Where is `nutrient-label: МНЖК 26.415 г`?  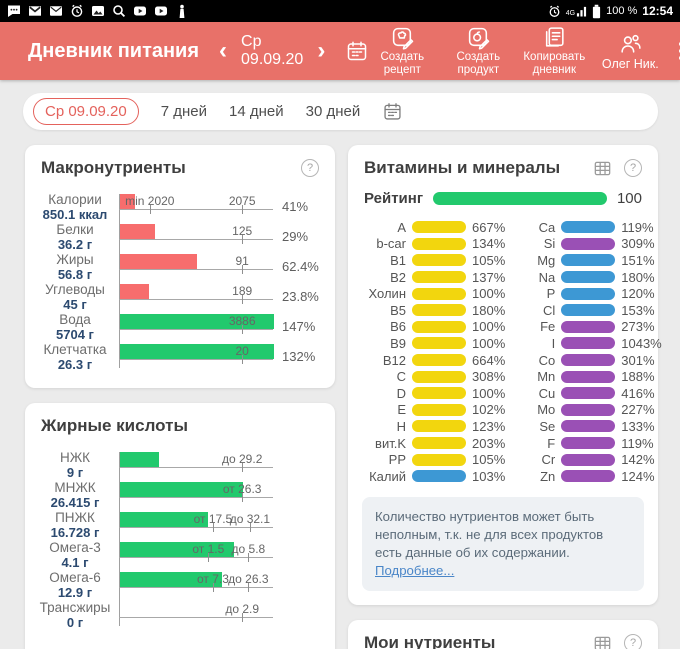 nutrient-label: МНЖК 26.415 г is located at coordinates (78, 496).